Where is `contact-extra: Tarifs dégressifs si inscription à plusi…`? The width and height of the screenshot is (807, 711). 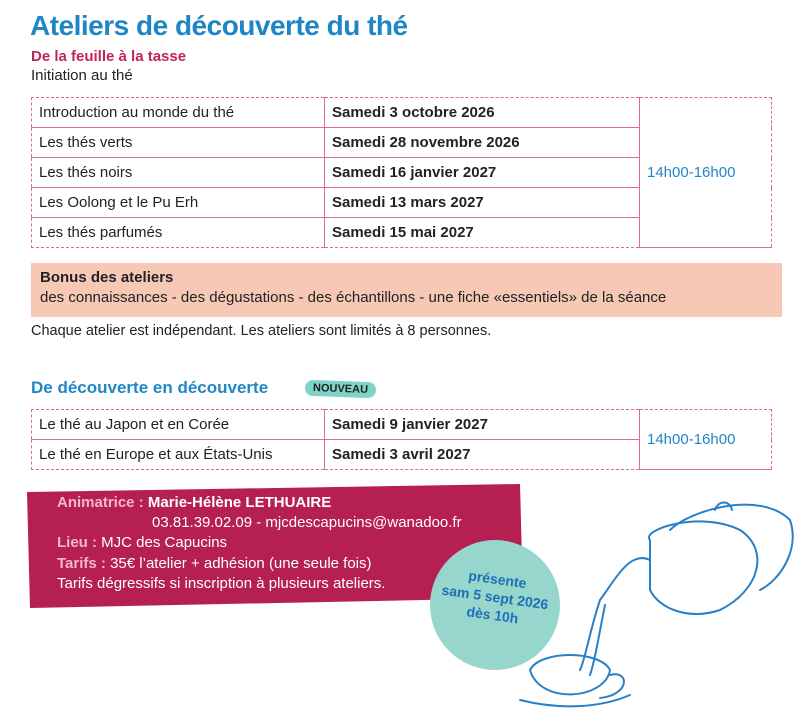
contact-extra: Tarifs dégressifs si inscription à plusi… is located at coordinates (221, 583).